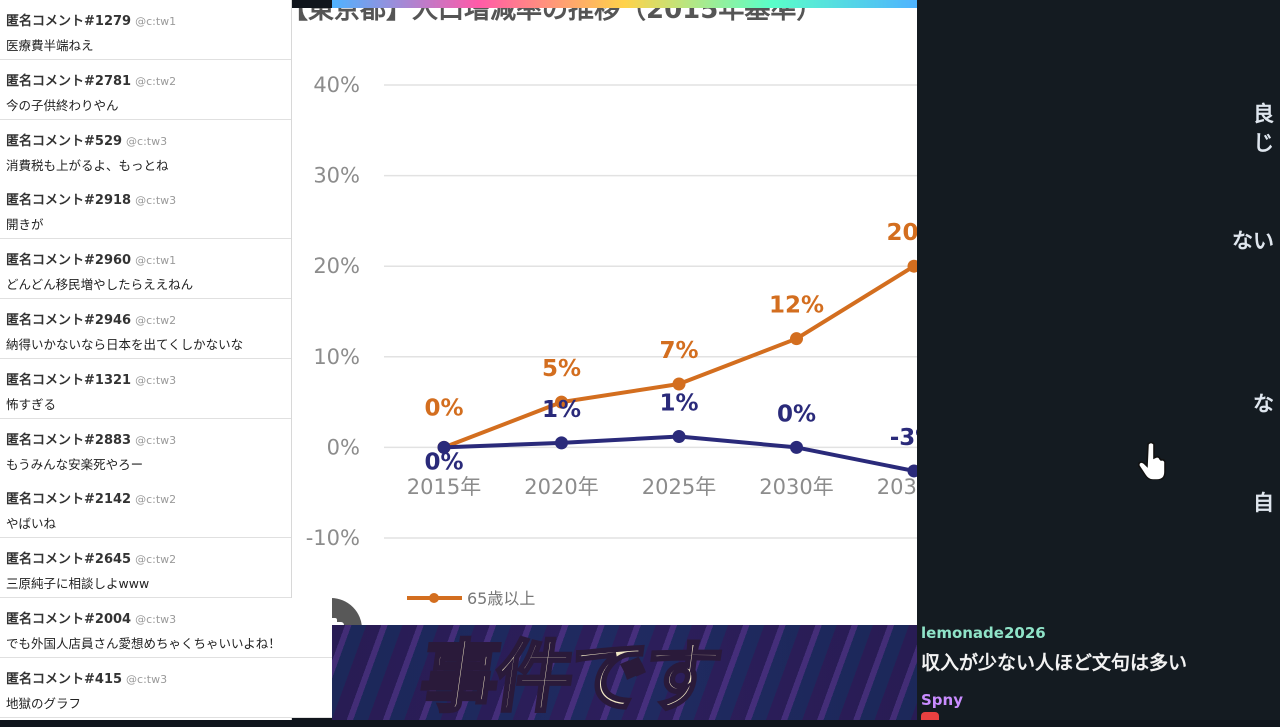 This screenshot has width=1280, height=727. I want to click on comment-header: 匿名コメント#1321 @c:tw3, so click(91, 378).